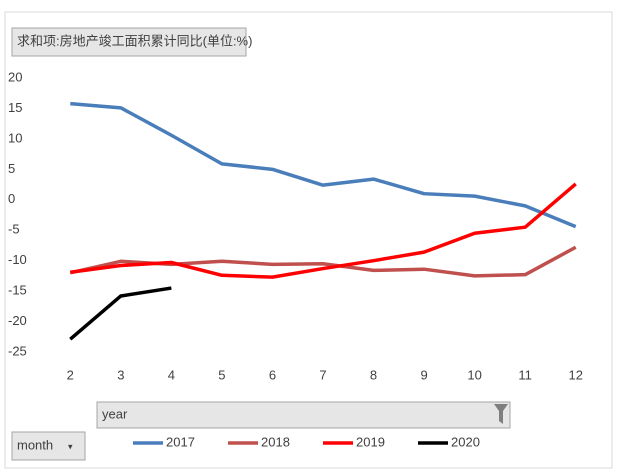  Describe the element at coordinates (115, 413) in the screenshot. I see `legend-field-label: year` at that location.